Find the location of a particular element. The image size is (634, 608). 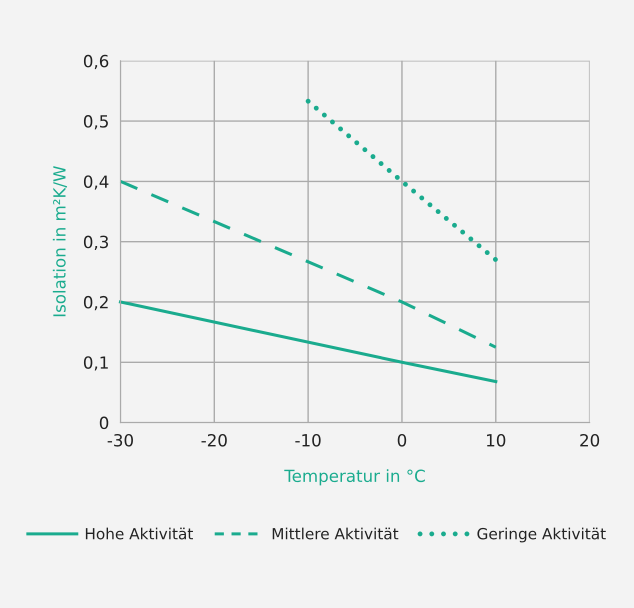

x-tick-label: -10 is located at coordinates (308, 440).